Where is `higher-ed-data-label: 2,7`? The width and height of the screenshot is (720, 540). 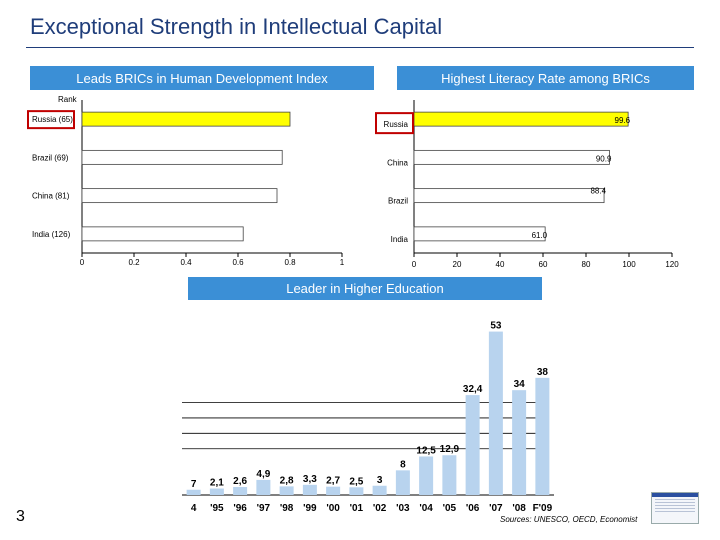 higher-ed-data-label: 2,7 is located at coordinates (333, 481).